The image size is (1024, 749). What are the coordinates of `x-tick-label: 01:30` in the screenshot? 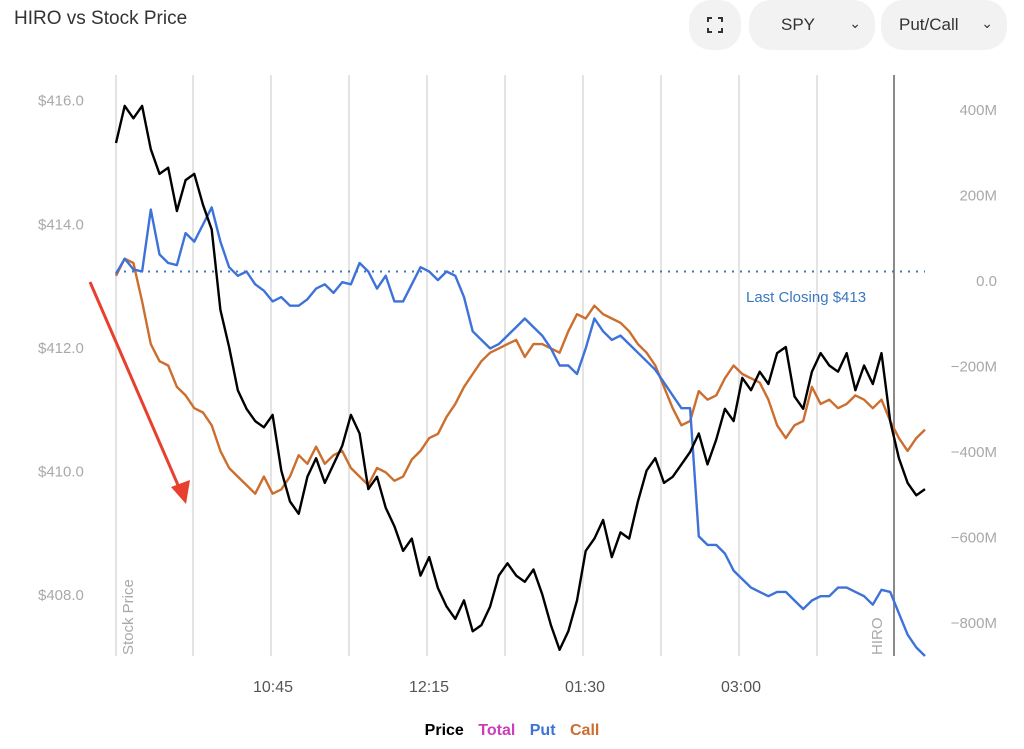 It's located at (585, 687).